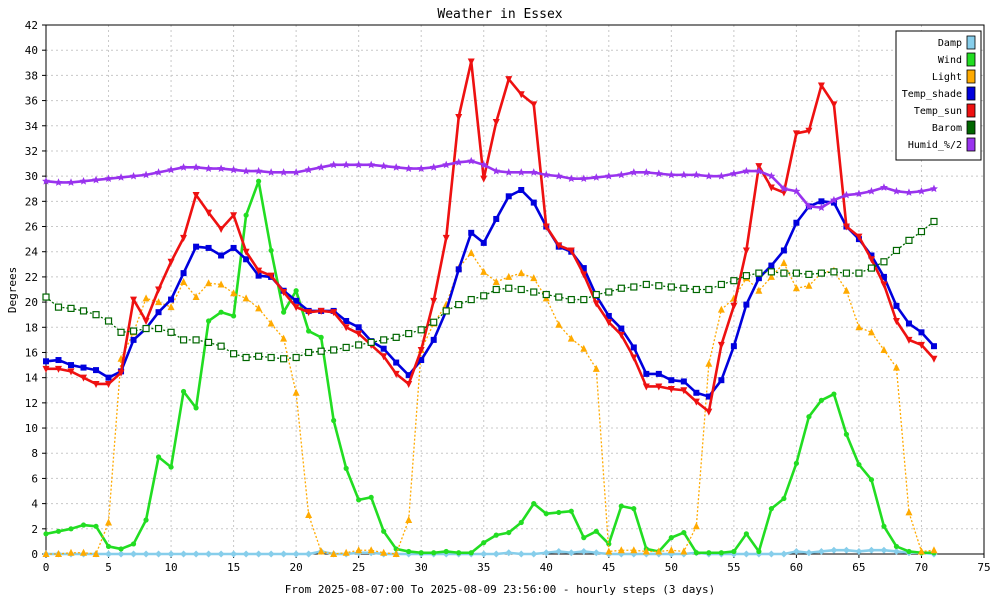 This screenshot has width=1000, height=600. I want to click on chart-title: Weather in Essex, so click(499, 14).